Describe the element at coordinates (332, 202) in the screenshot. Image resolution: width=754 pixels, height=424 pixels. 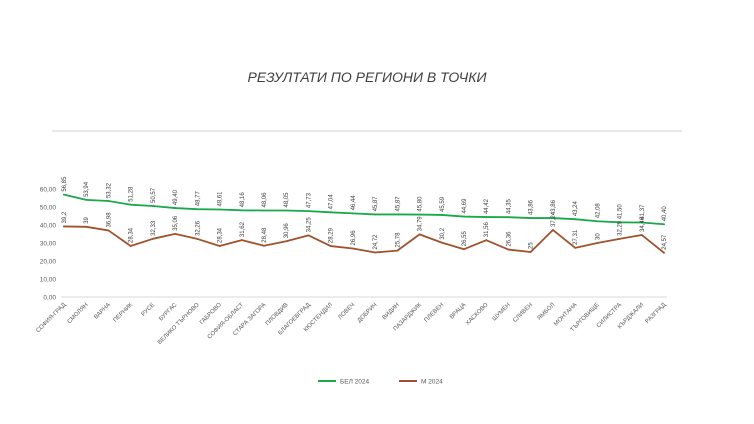
I see `data-label: 47,04` at that location.